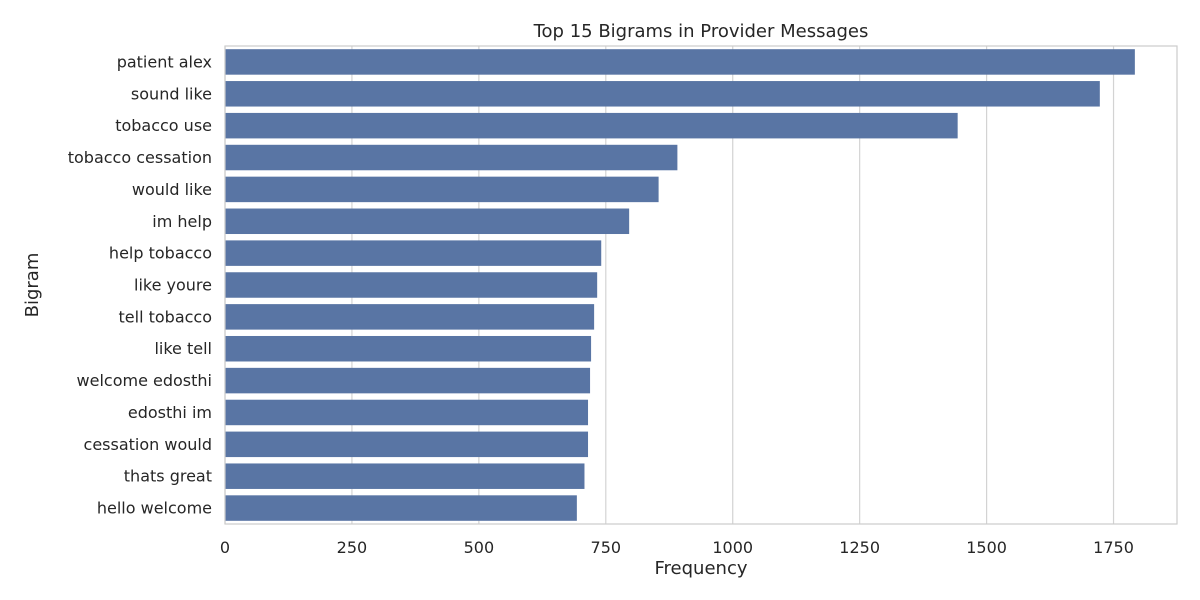 The height and width of the screenshot is (600, 1200). What do you see at coordinates (225, 547) in the screenshot?
I see `x-tick-label: 0` at bounding box center [225, 547].